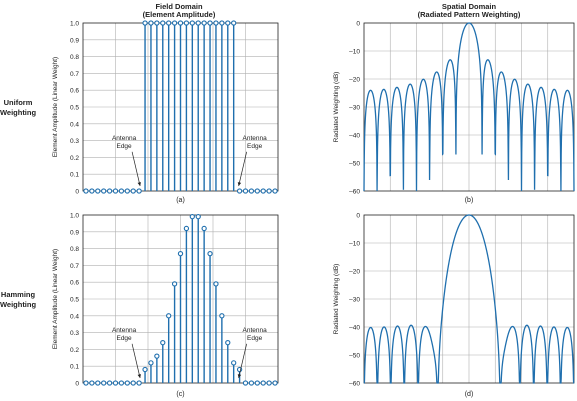 This screenshot has height=401, width=577. Describe the element at coordinates (179, 6) in the screenshot. I see `header-field-title: Field Domain` at that location.